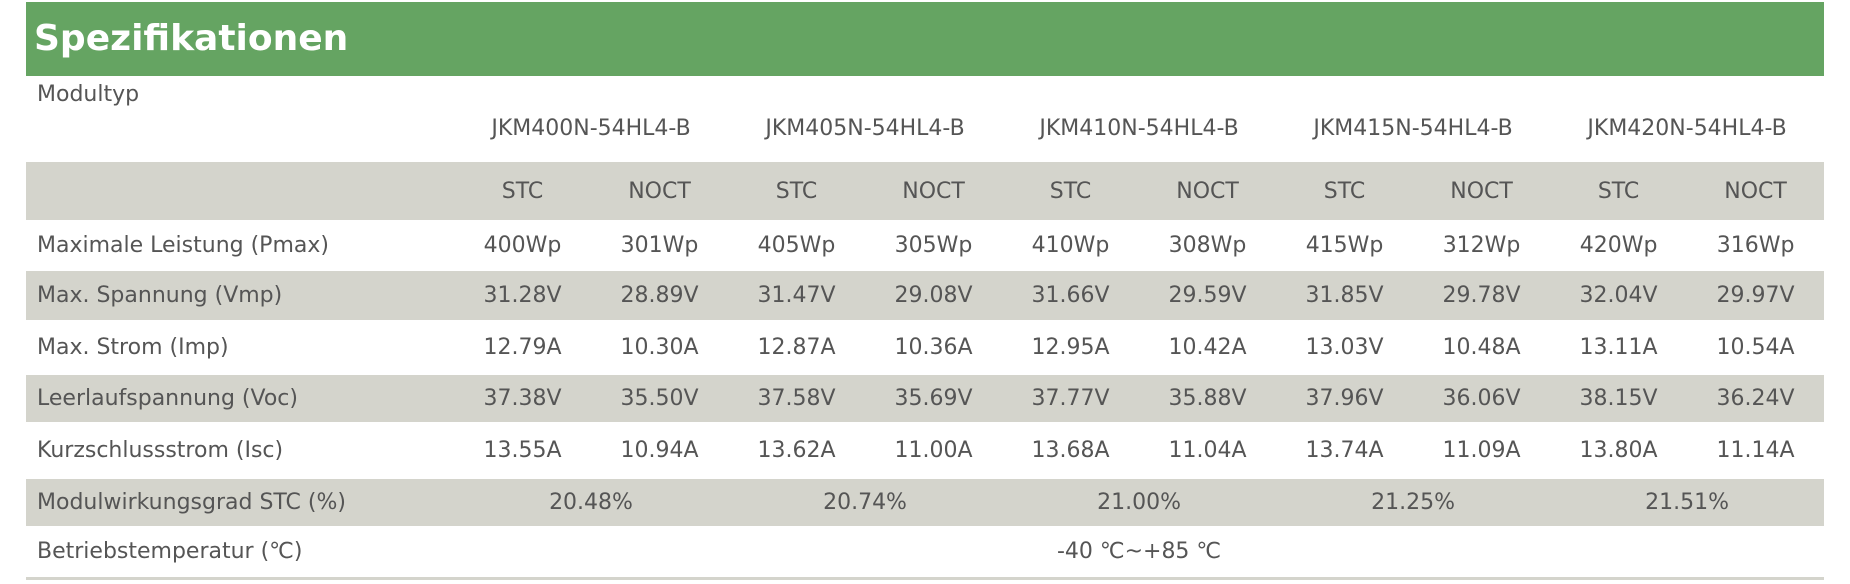  What do you see at coordinates (933, 450) in the screenshot?
I see `value-cell: 11.00A` at bounding box center [933, 450].